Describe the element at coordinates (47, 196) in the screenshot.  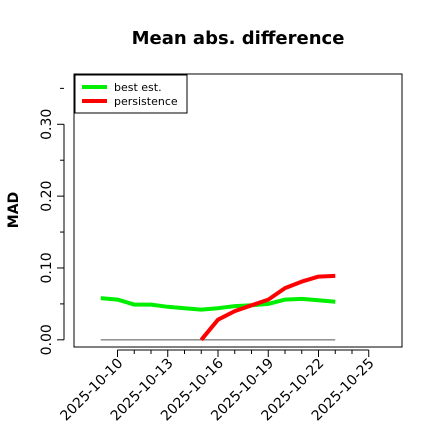
I see `y-tick-label: 0.20` at that location.